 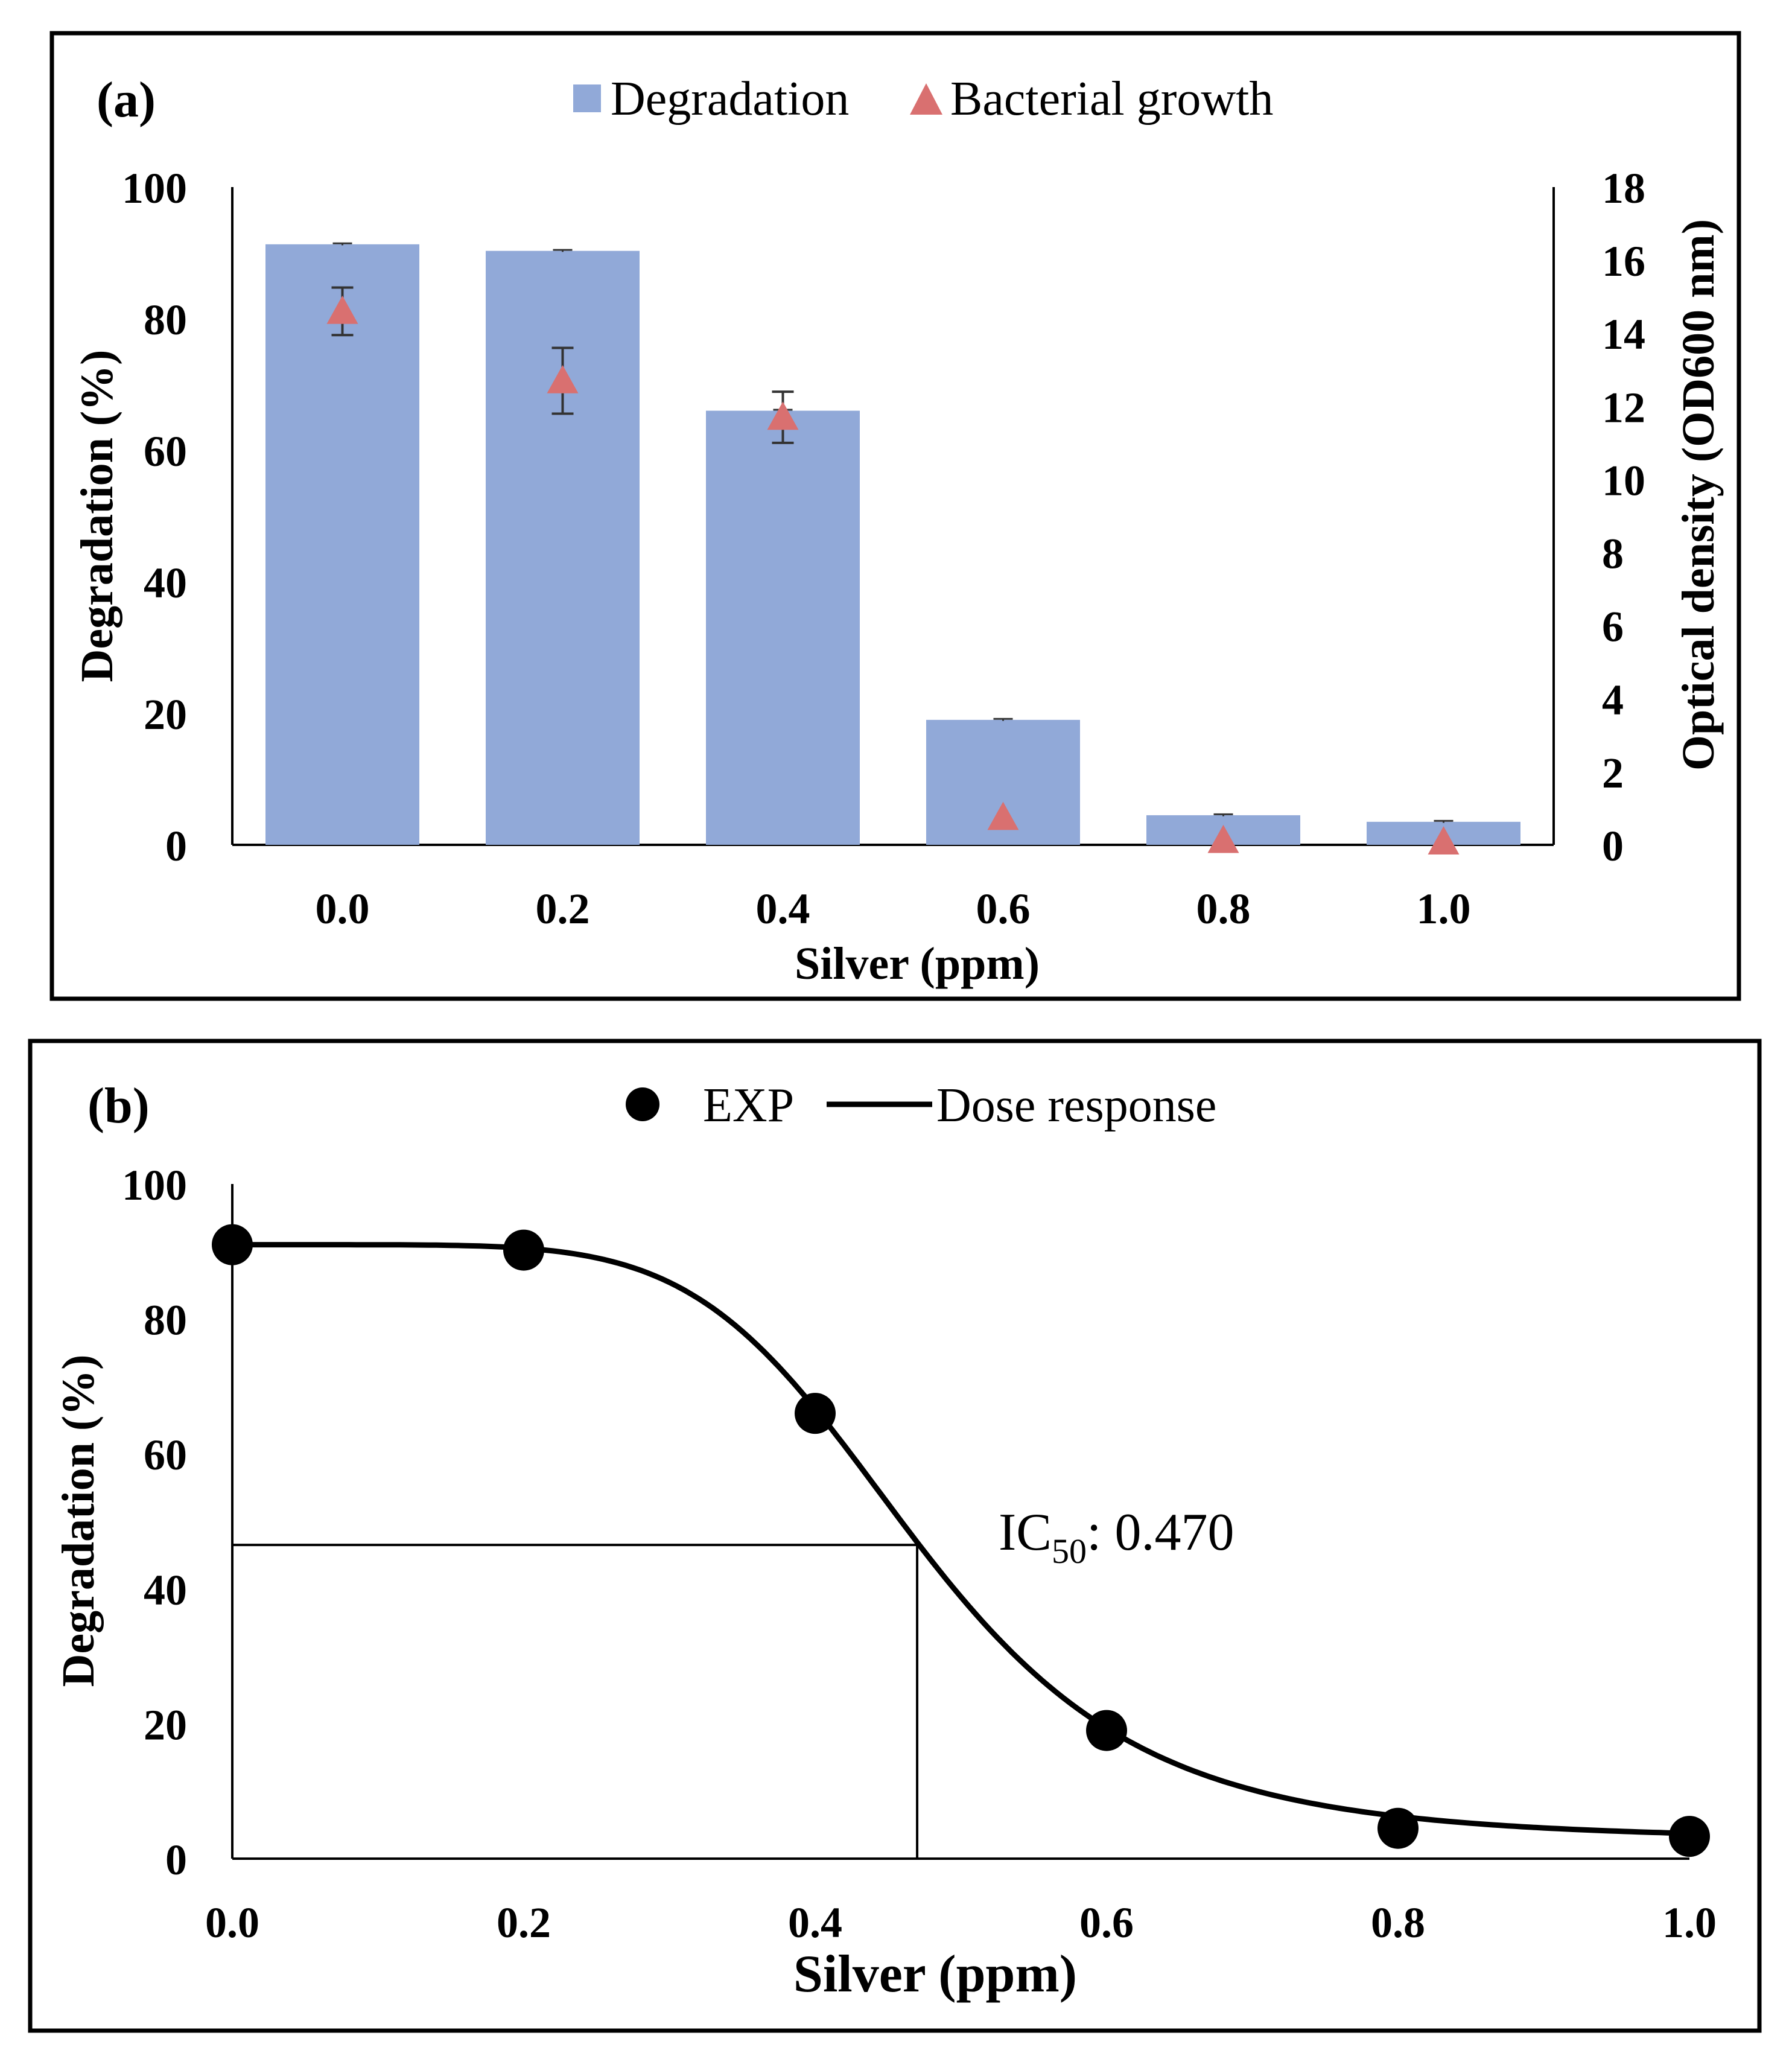 What do you see at coordinates (730, 99) in the screenshot?
I see `legend-degradation-label: Degradation` at bounding box center [730, 99].